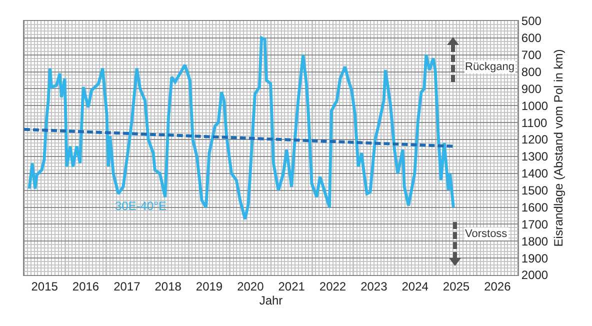  Describe the element at coordinates (534, 275) in the screenshot. I see `y-tick-label: 2000` at that location.